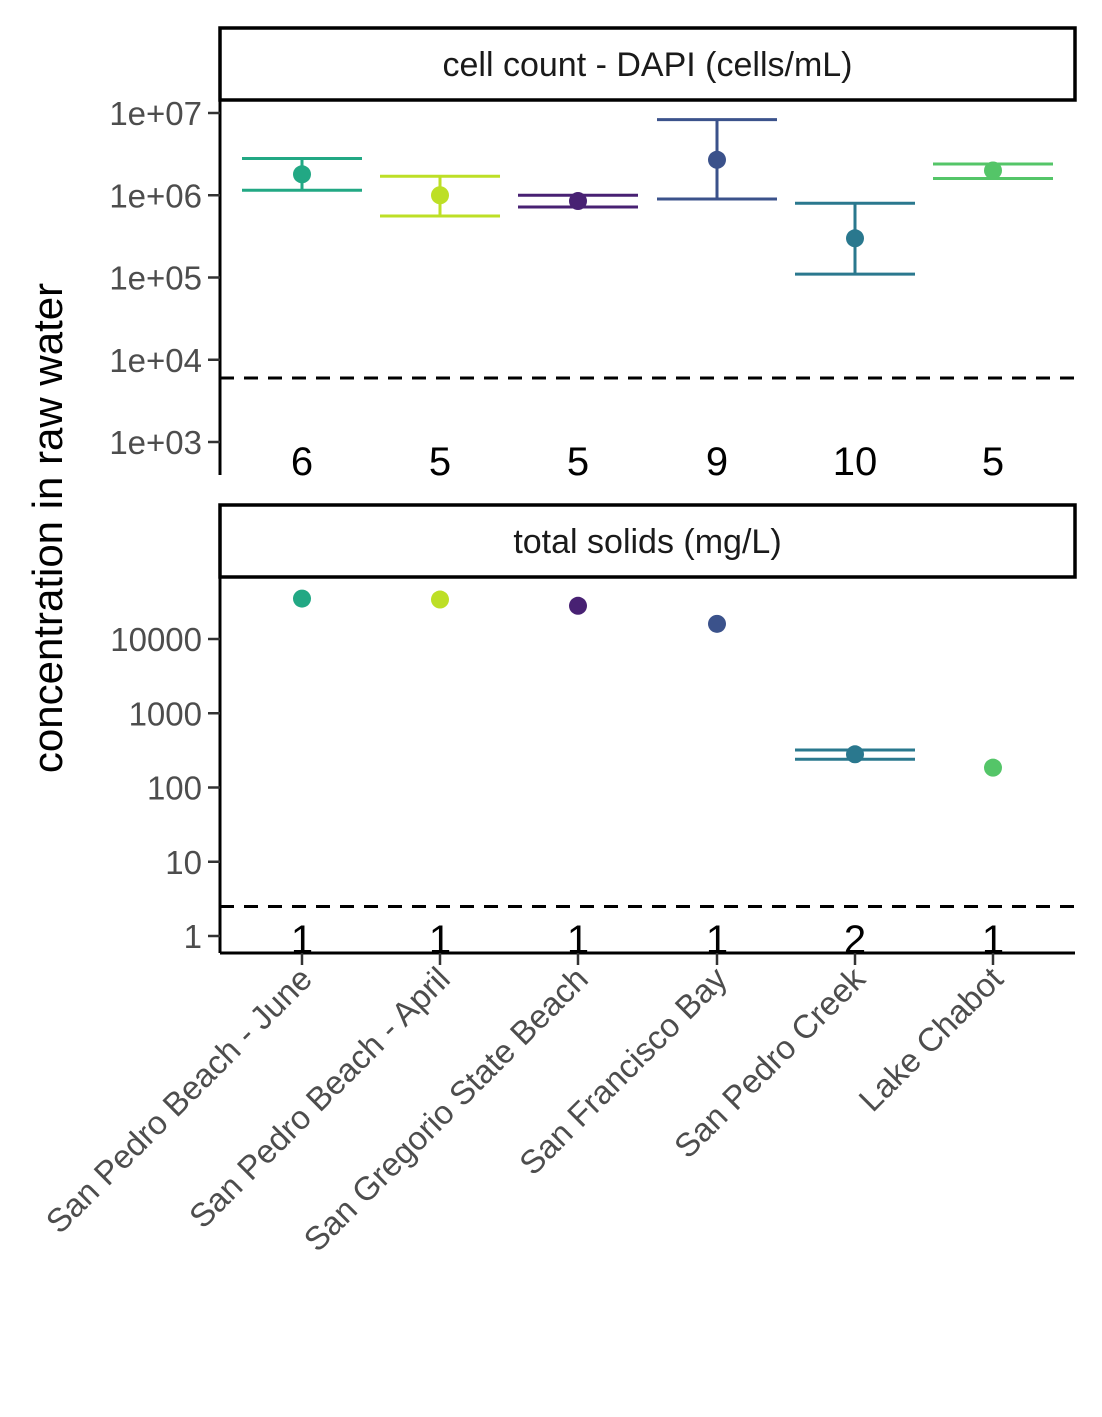 The image size is (1102, 1417). Describe the element at coordinates (47, 528) in the screenshot. I see `y-axis-title: concentration in raw water` at that location.